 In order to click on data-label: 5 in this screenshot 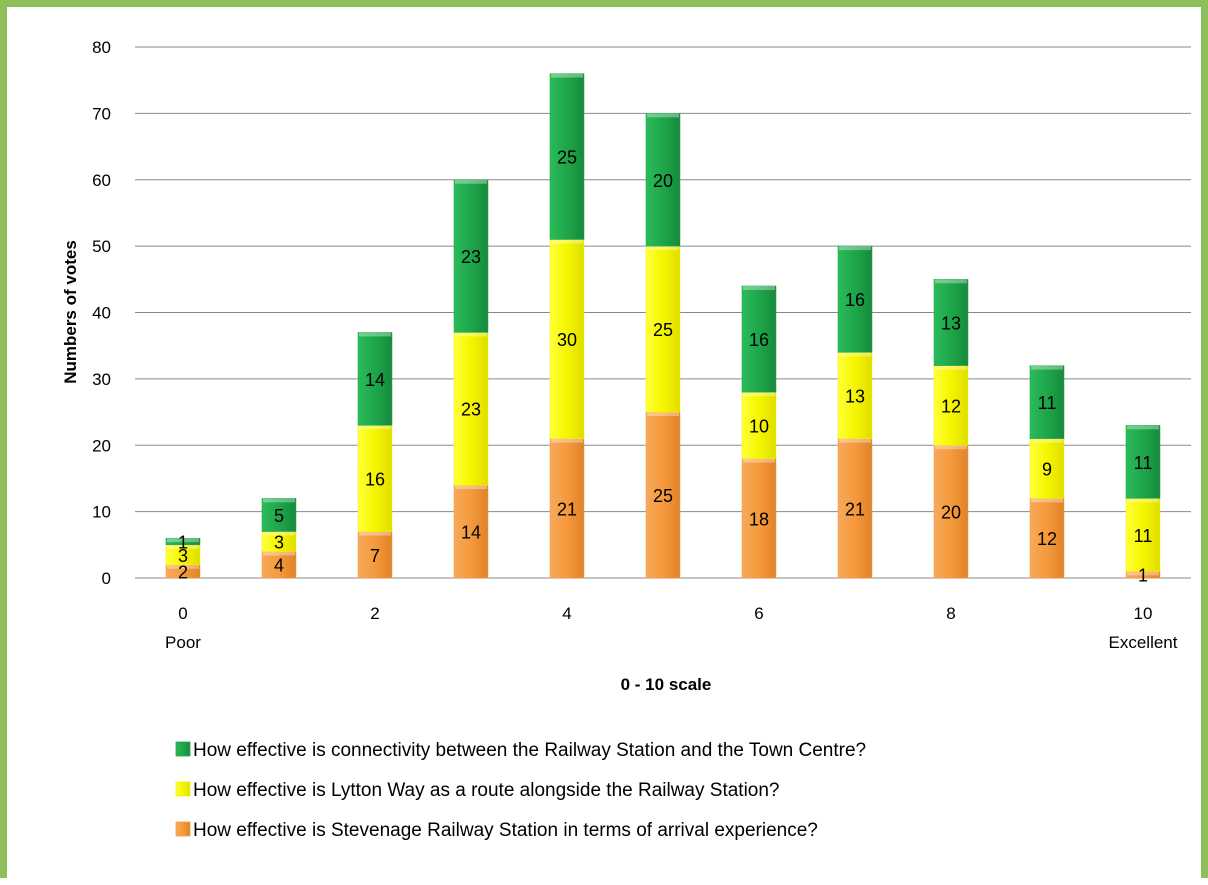, I will do `click(279, 516)`.